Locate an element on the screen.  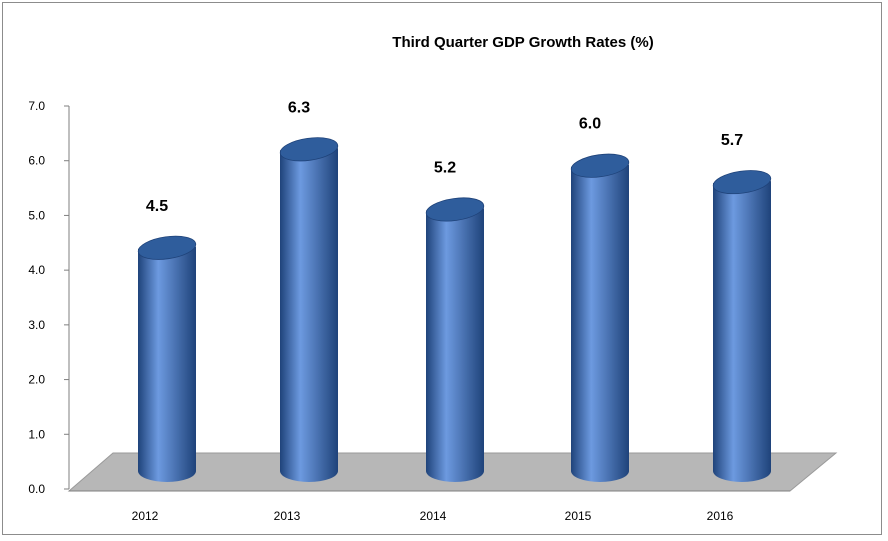
x-tick-label: 2012 is located at coordinates (145, 516).